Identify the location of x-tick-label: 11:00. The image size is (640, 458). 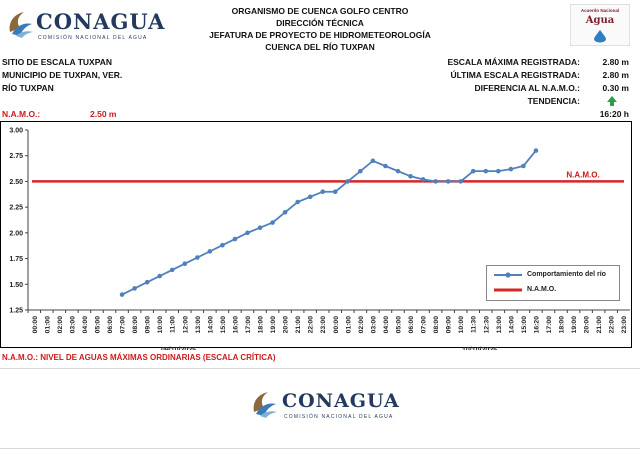
(173, 324).